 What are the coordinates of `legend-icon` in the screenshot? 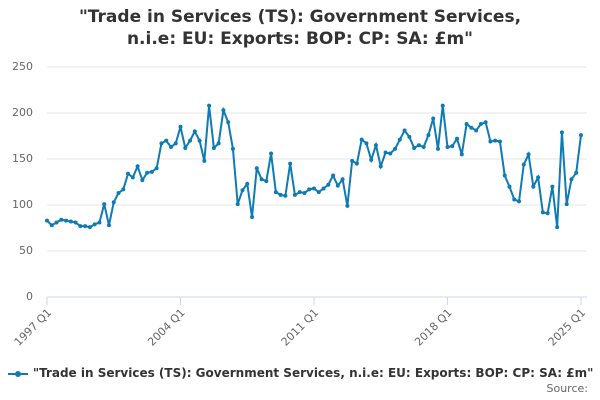 It's located at (17, 373).